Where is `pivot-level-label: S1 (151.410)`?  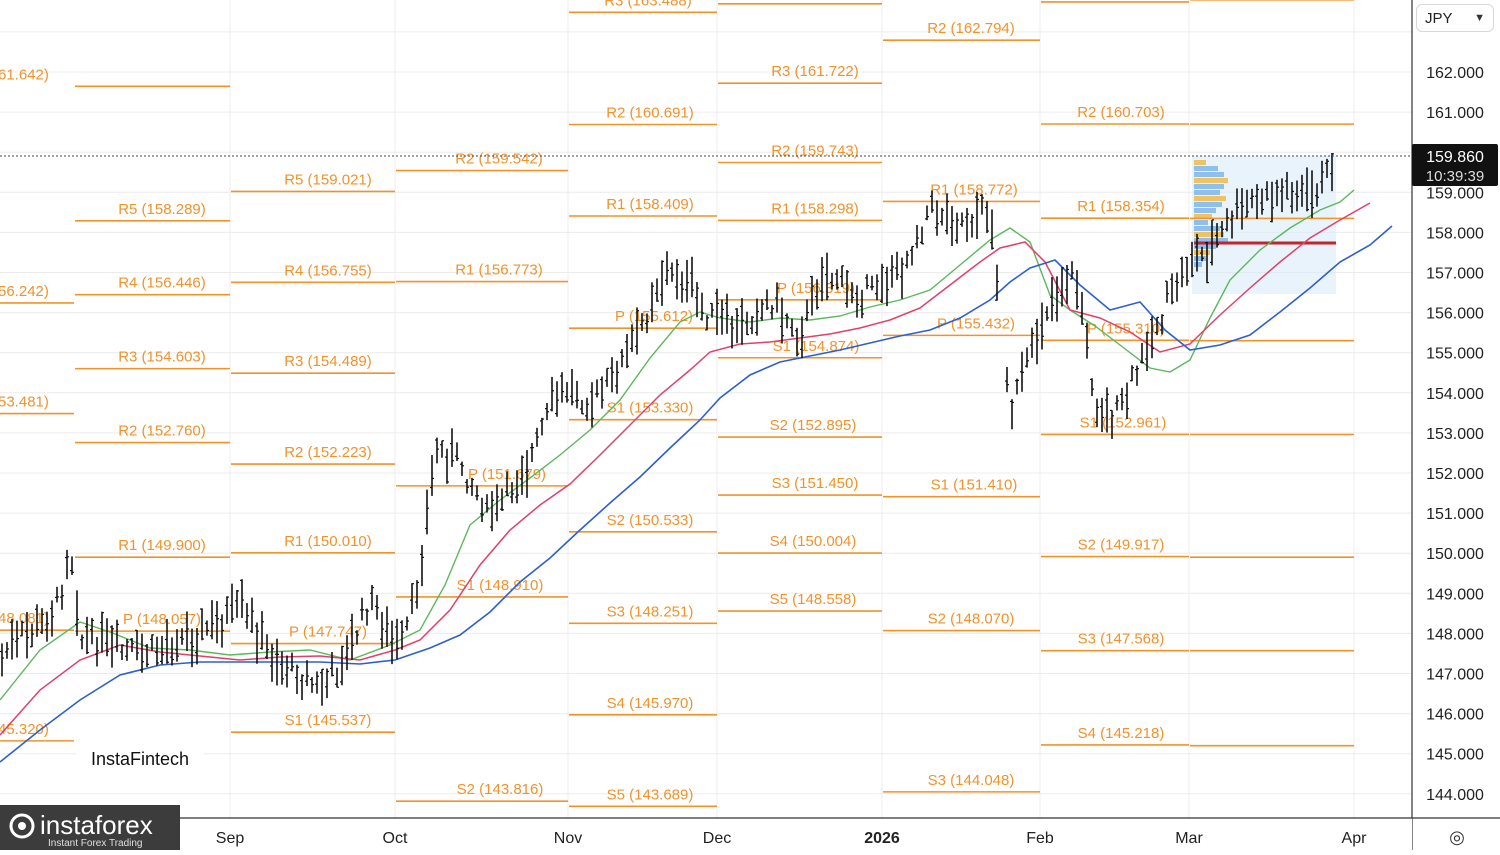
pivot-level-label: S1 (151.410) is located at coordinates (974, 485).